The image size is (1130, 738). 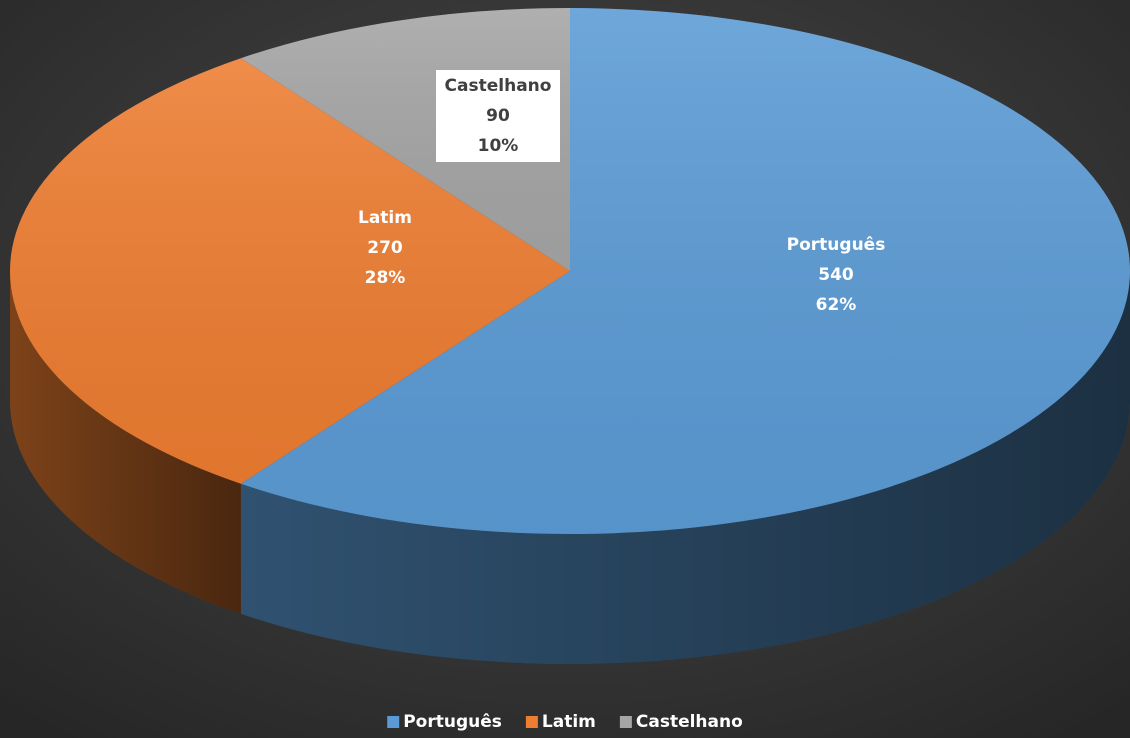 I want to click on data-label-value: 270, so click(x=385, y=248).